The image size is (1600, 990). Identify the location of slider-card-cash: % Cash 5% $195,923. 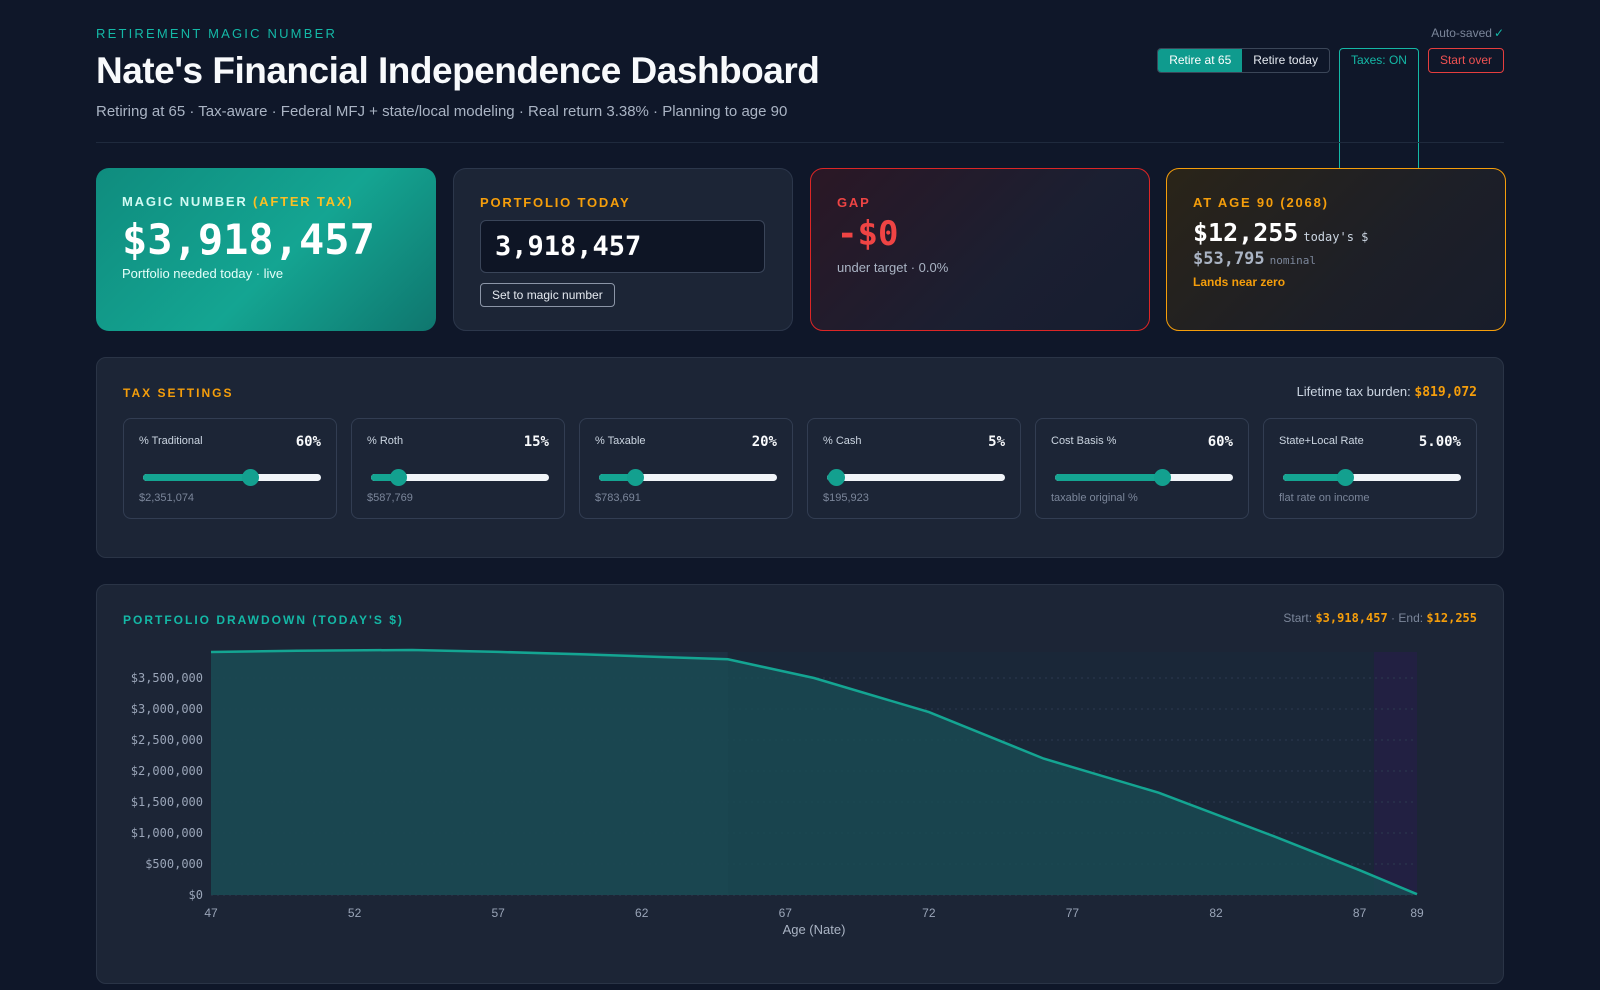
(914, 468).